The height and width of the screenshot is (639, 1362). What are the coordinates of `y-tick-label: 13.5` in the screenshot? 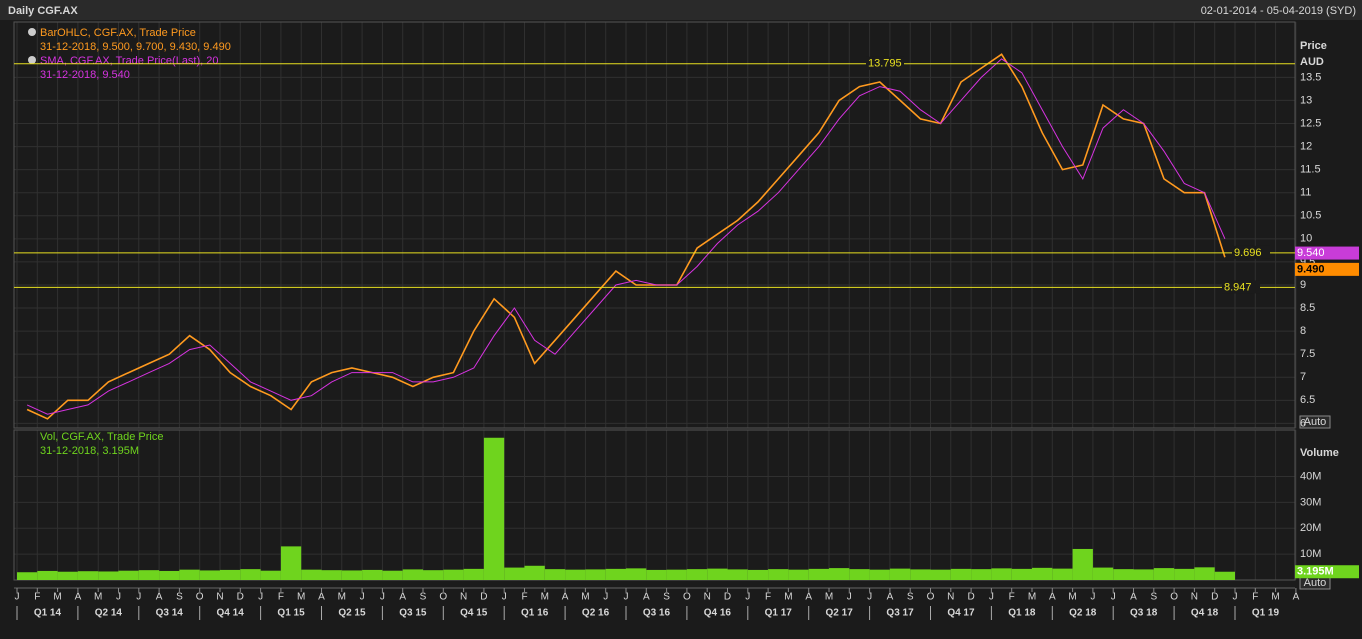 It's located at (1310, 77).